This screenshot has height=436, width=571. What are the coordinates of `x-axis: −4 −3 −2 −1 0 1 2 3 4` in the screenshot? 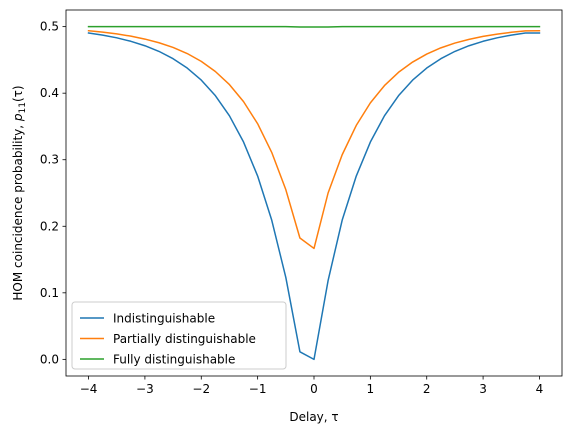 It's located at (312, 386).